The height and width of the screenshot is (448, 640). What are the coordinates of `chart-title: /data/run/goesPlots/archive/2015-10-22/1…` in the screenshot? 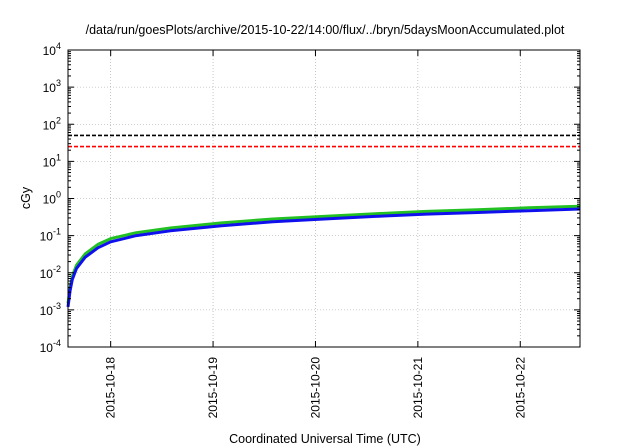 It's located at (325, 30).